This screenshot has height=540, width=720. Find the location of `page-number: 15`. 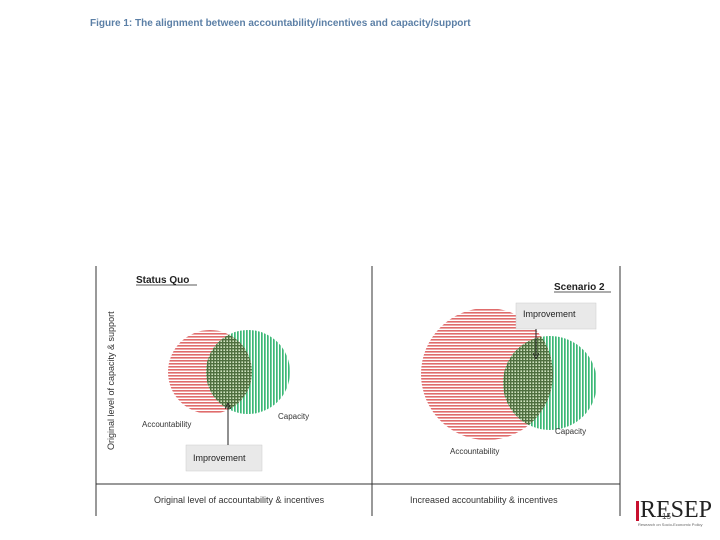

page-number: 15 is located at coordinates (666, 516).